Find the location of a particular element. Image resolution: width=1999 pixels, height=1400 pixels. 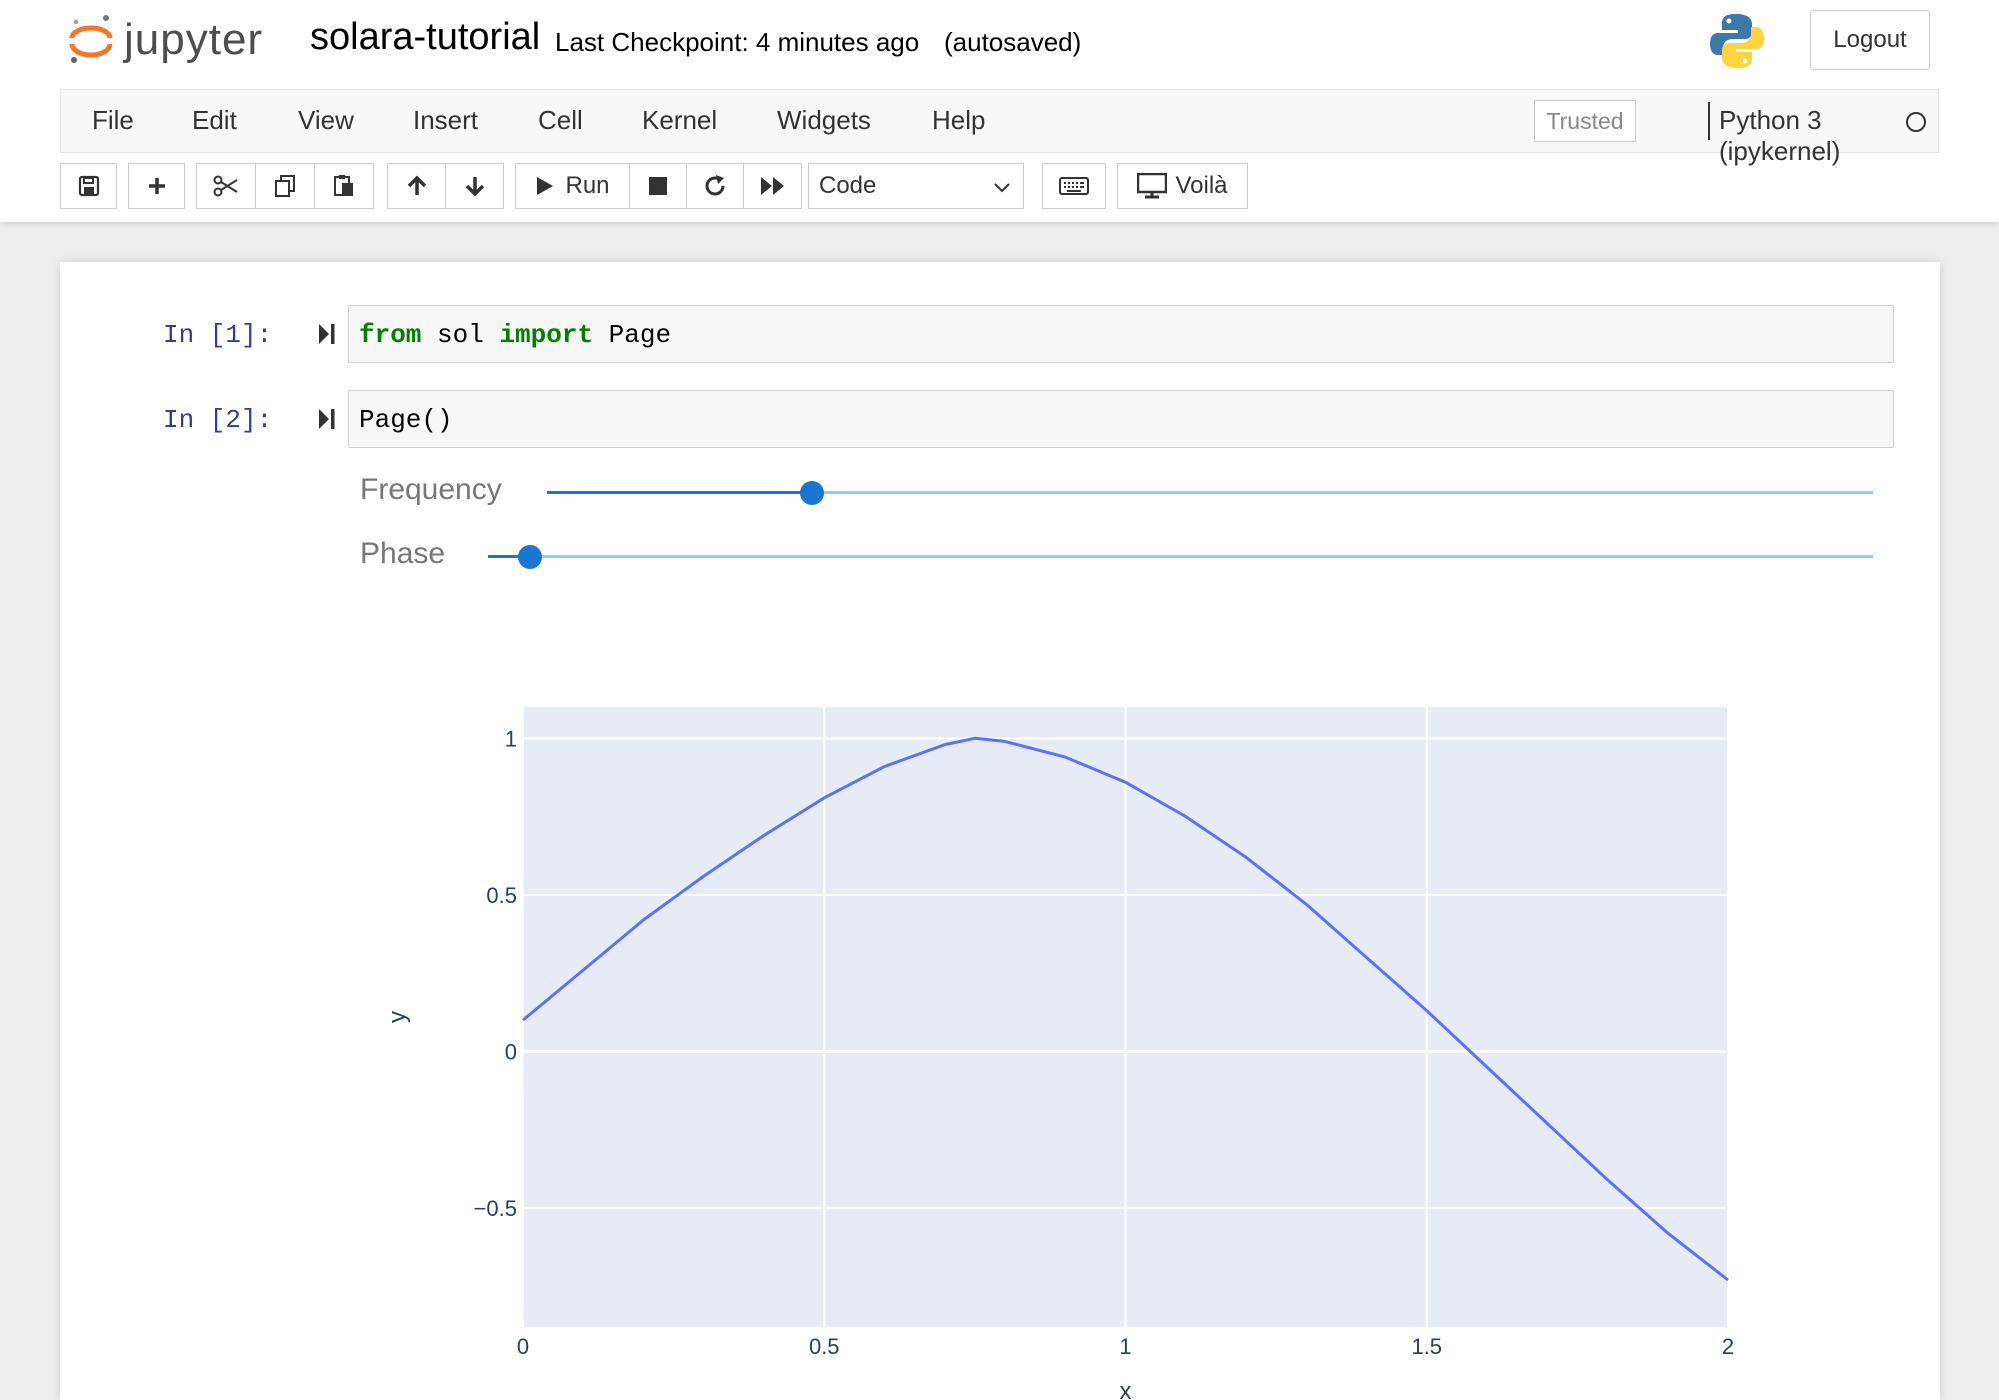

cell-prompt: In [2]: is located at coordinates (218, 420).